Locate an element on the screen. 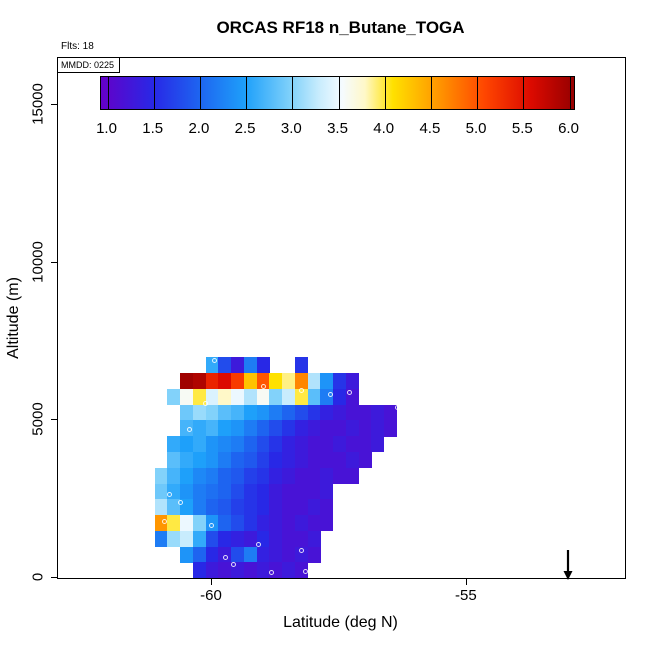 Image resolution: width=650 pixels, height=650 pixels. y-tick-label: 15000 is located at coordinates (38, 104).